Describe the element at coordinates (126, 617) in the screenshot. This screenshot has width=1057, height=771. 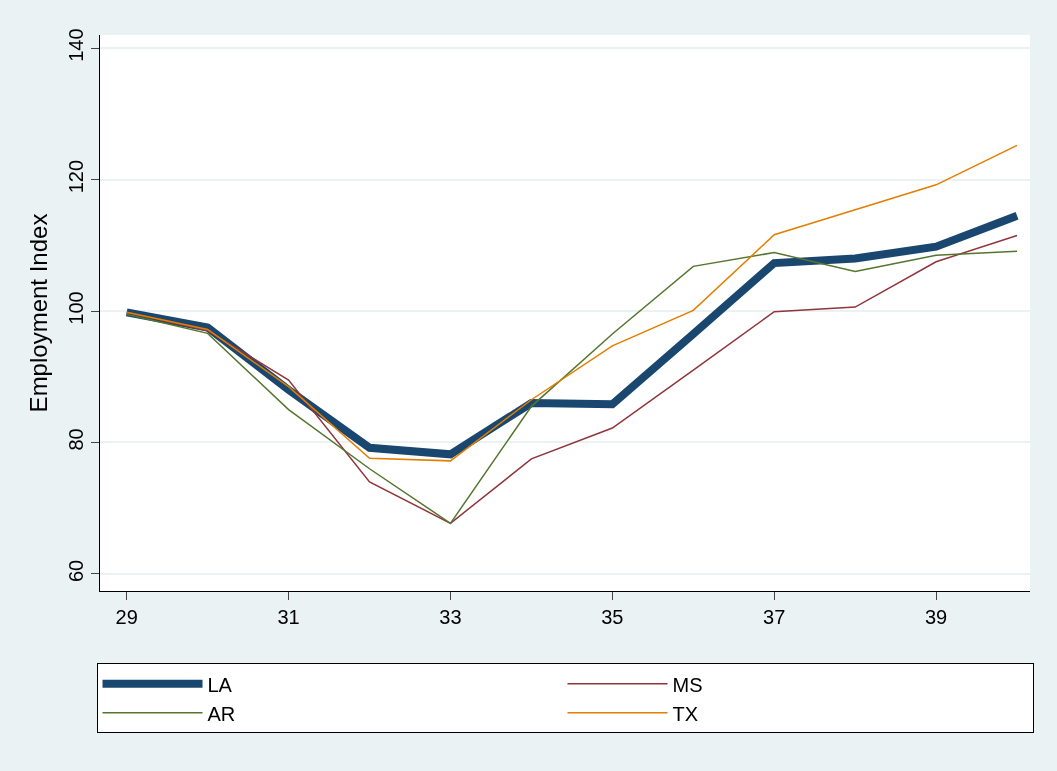
I see `x-tick-label: 29` at that location.